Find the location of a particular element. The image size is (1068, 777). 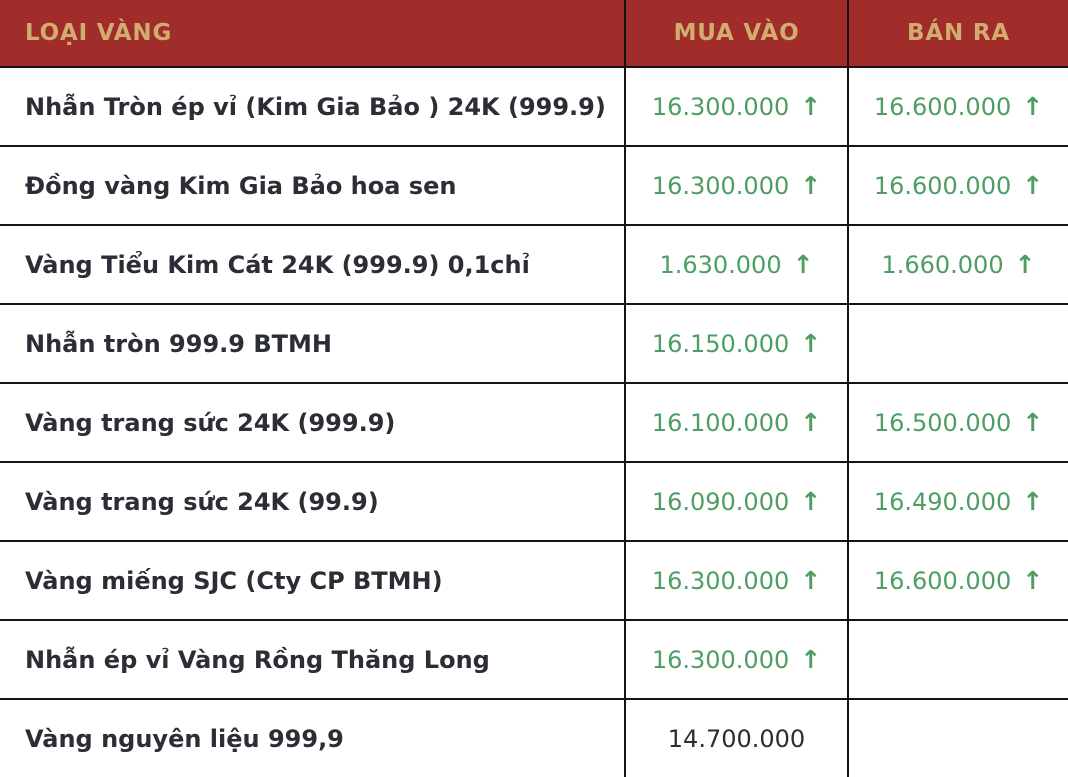

gold-type-cell: Nhẫn ép vỉ Vàng Rồng Thăng Long is located at coordinates (312, 659).